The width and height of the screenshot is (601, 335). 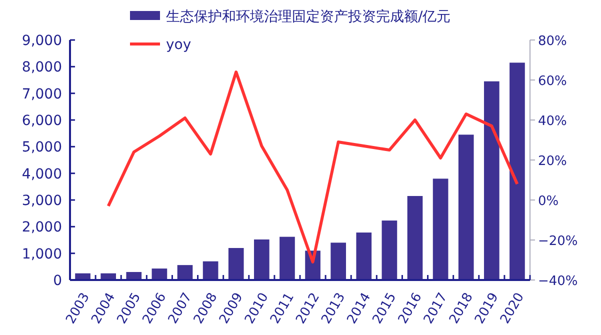 What do you see at coordinates (42, 41) in the screenshot?
I see `y-tick-label: 9,000` at bounding box center [42, 41].